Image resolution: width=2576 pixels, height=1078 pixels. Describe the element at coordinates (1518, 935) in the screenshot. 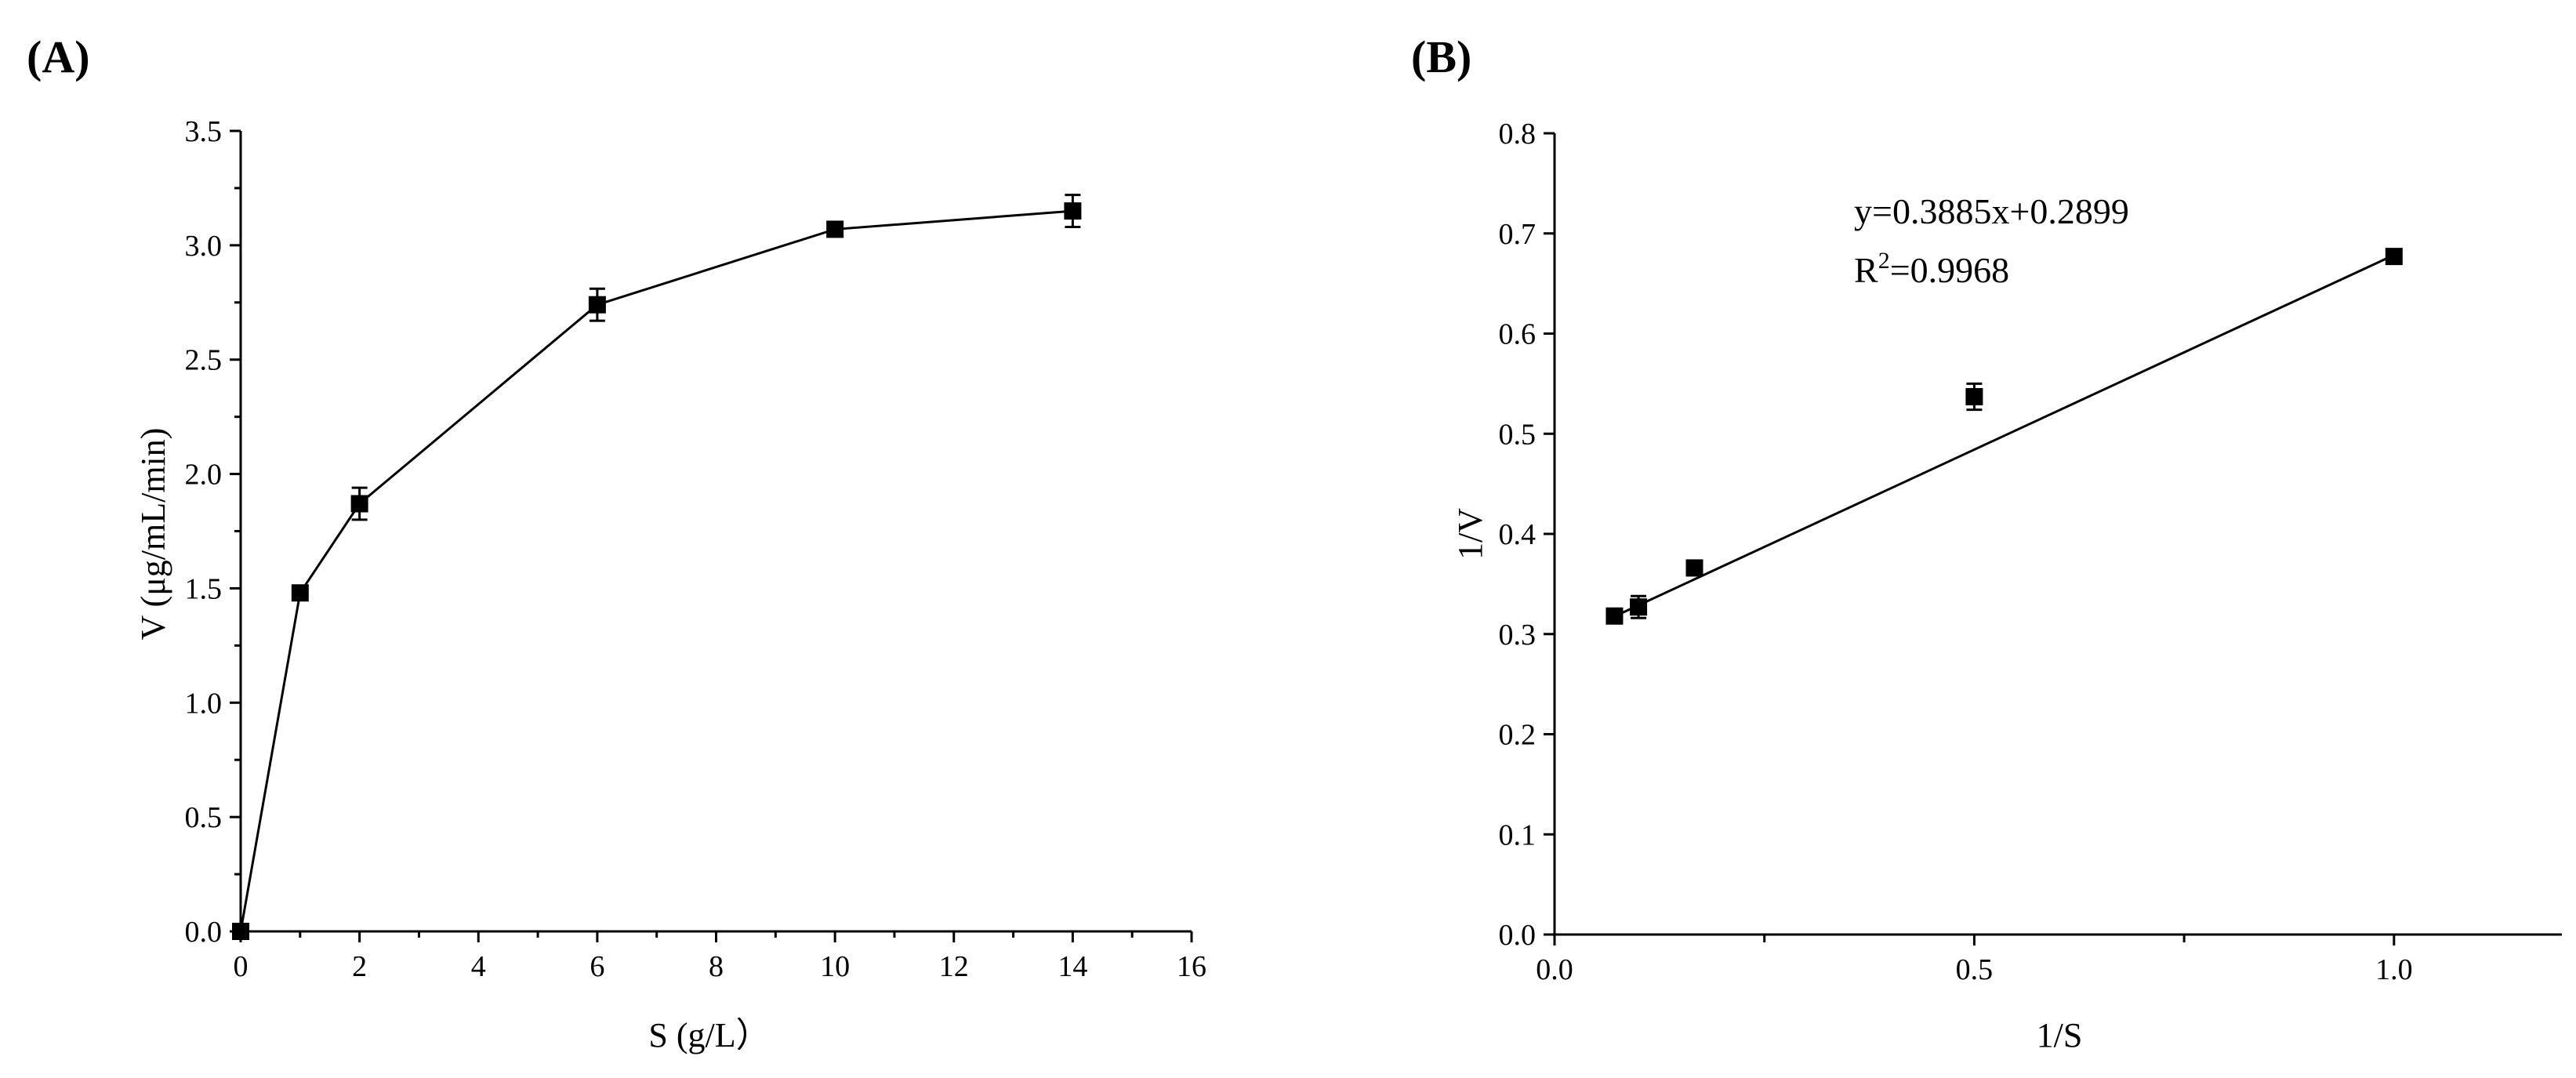

I see `y-tick-label-b: 0.0` at that location.